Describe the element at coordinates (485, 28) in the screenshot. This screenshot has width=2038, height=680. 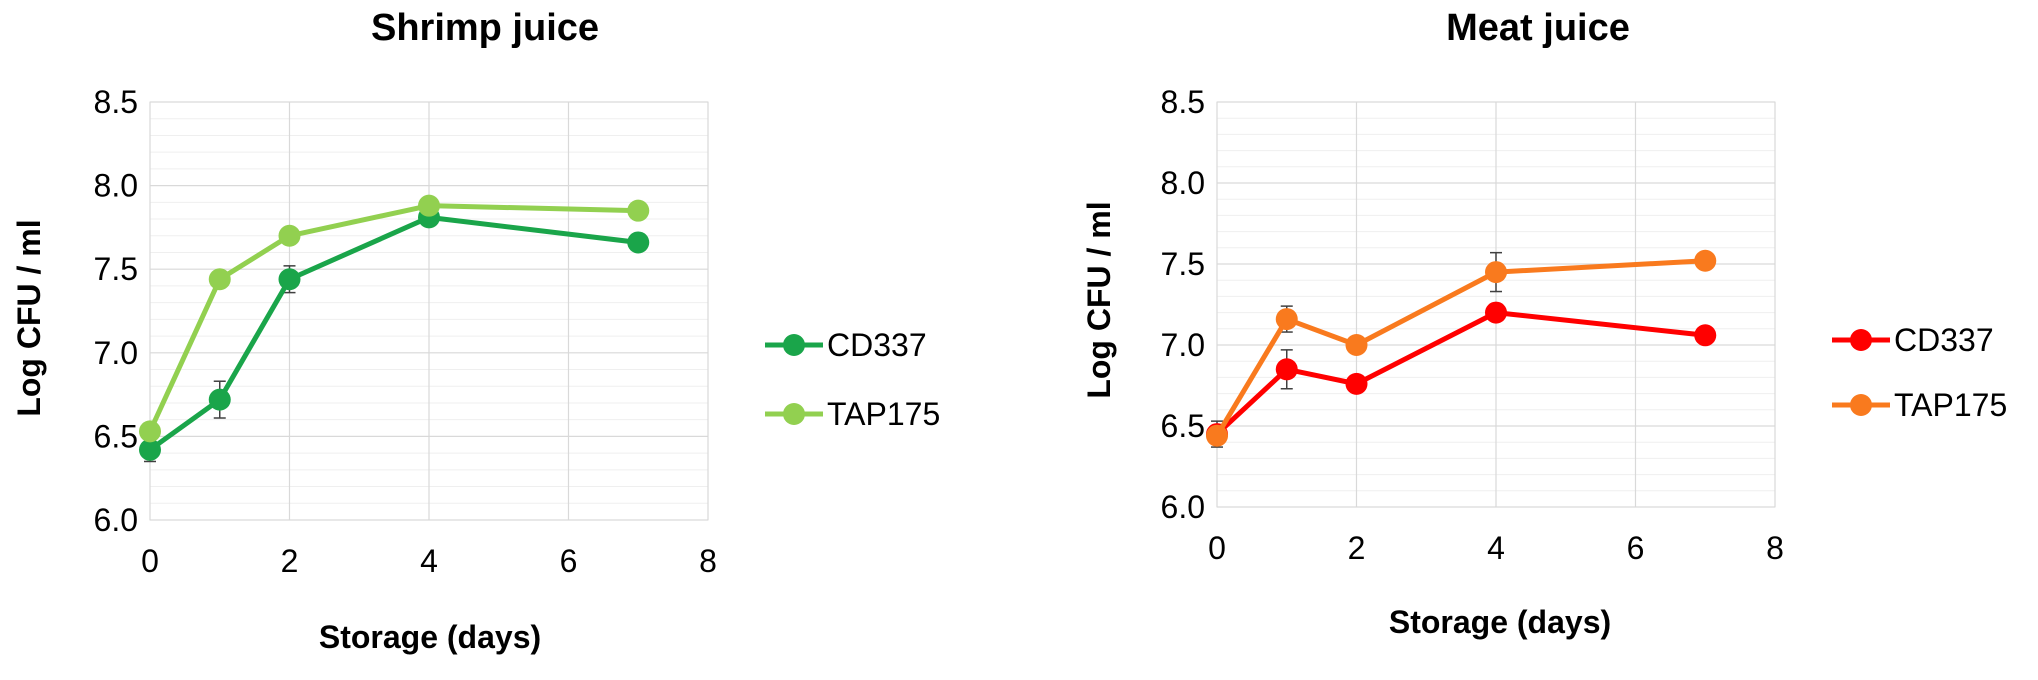
I see `chart-title: Shrimp juice` at that location.